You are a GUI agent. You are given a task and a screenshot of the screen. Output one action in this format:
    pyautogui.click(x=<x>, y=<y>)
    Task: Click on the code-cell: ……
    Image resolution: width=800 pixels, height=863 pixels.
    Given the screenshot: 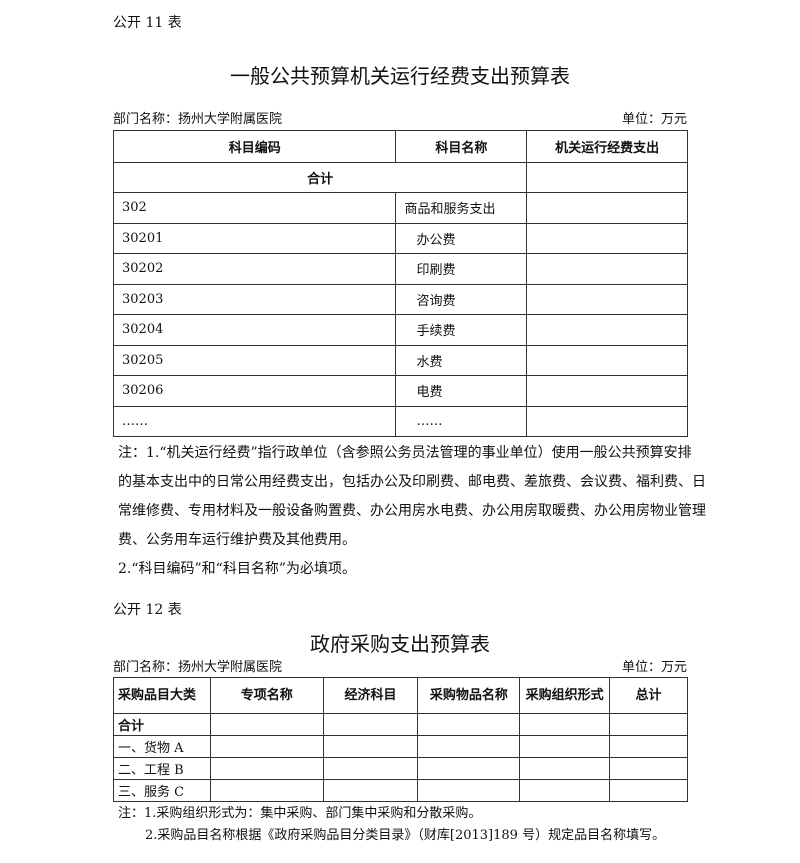 What is the action you would take?
    pyautogui.click(x=254, y=421)
    